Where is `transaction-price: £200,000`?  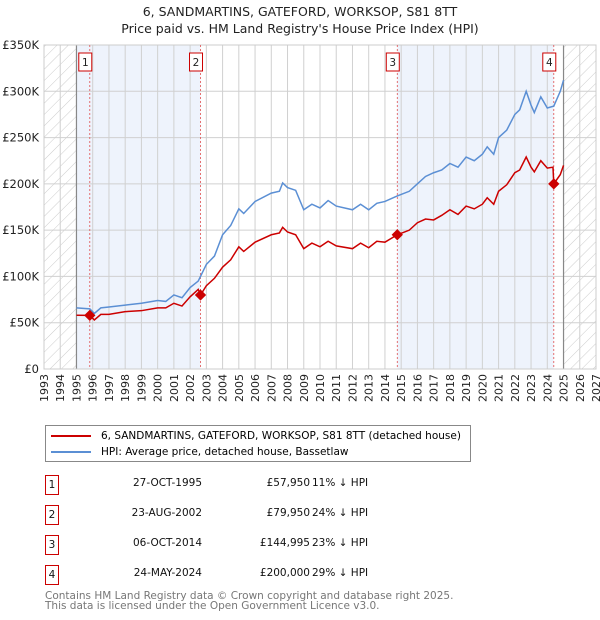 transaction-price: £200,000 is located at coordinates (284, 573).